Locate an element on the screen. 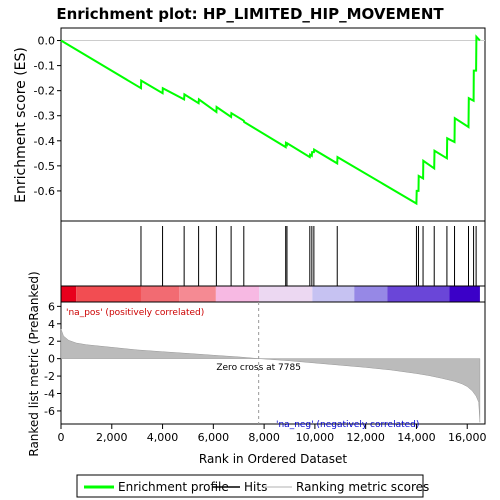  x-tick-label: 16,000 is located at coordinates (467, 437).